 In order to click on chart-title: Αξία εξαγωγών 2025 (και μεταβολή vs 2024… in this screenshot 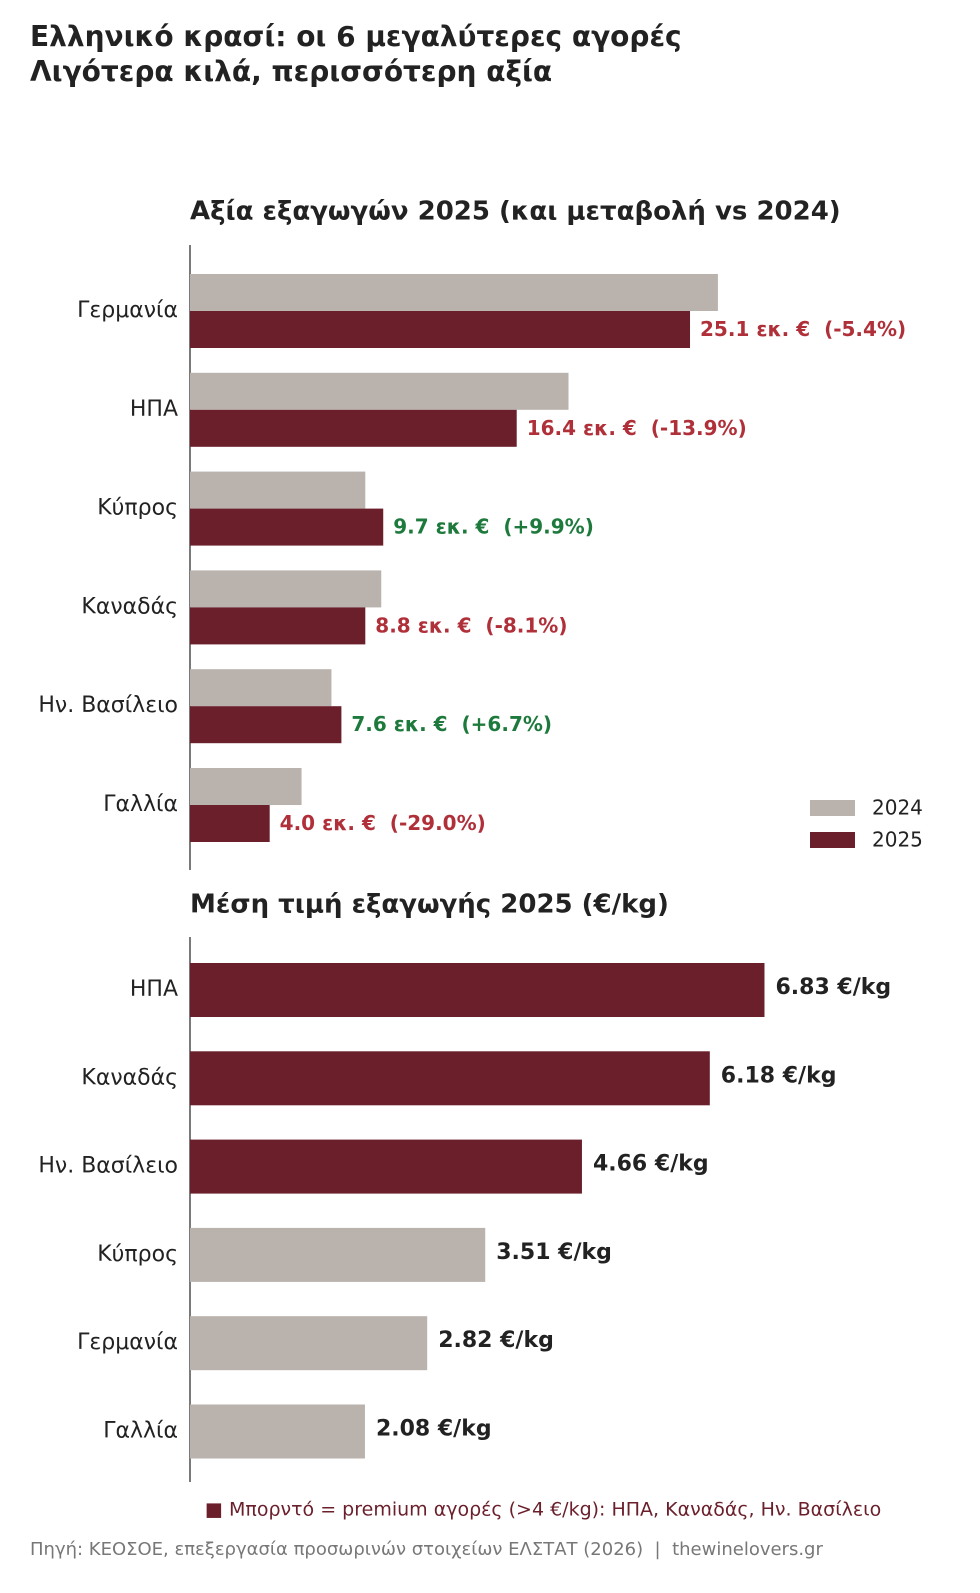, I will do `click(515, 212)`.